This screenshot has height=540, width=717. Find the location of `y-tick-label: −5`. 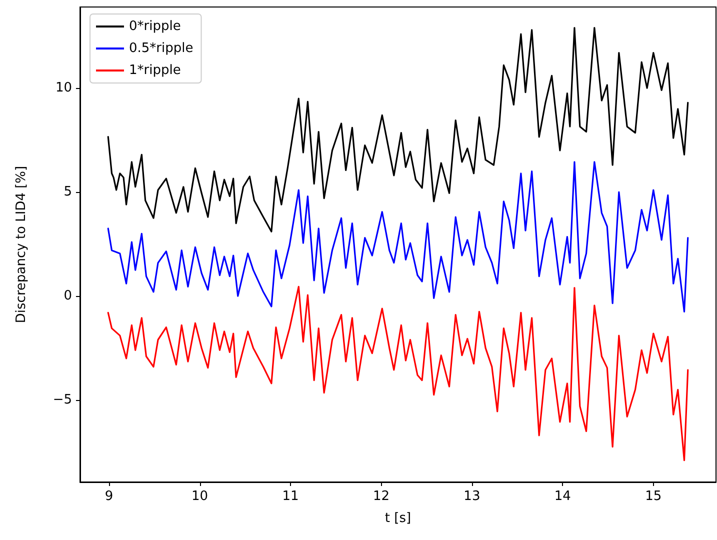

y-tick-label: −5 is located at coordinates (62, 400).